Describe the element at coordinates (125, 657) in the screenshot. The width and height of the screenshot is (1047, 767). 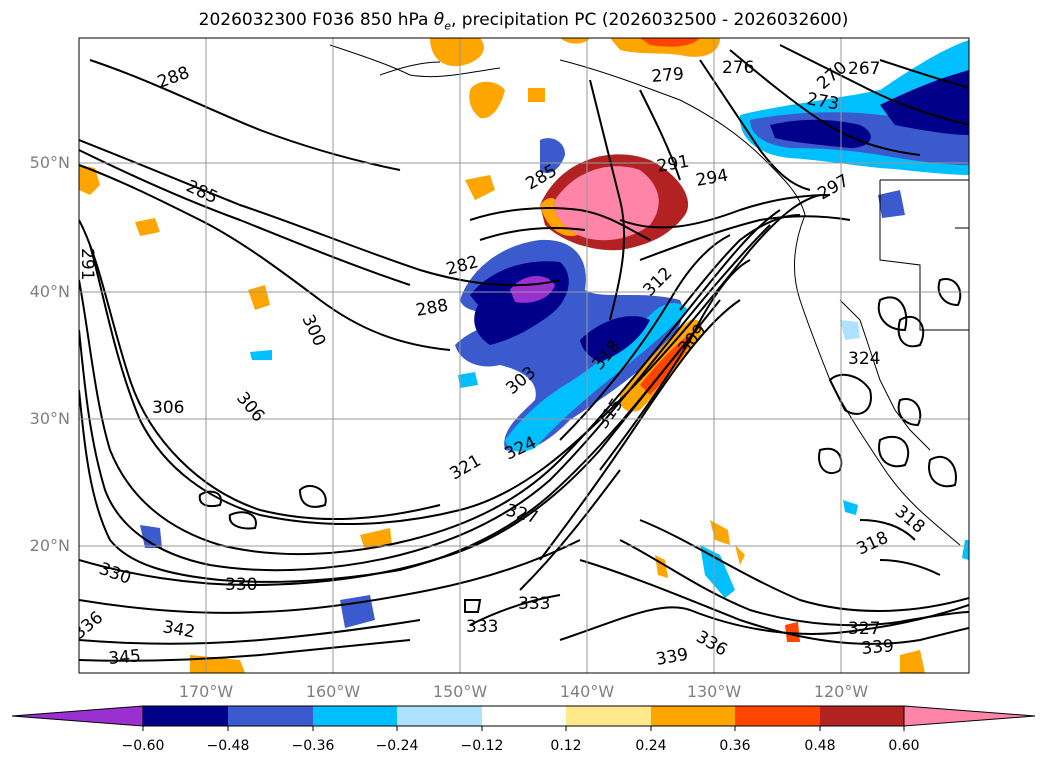
I see `contour-label: 345` at that location.